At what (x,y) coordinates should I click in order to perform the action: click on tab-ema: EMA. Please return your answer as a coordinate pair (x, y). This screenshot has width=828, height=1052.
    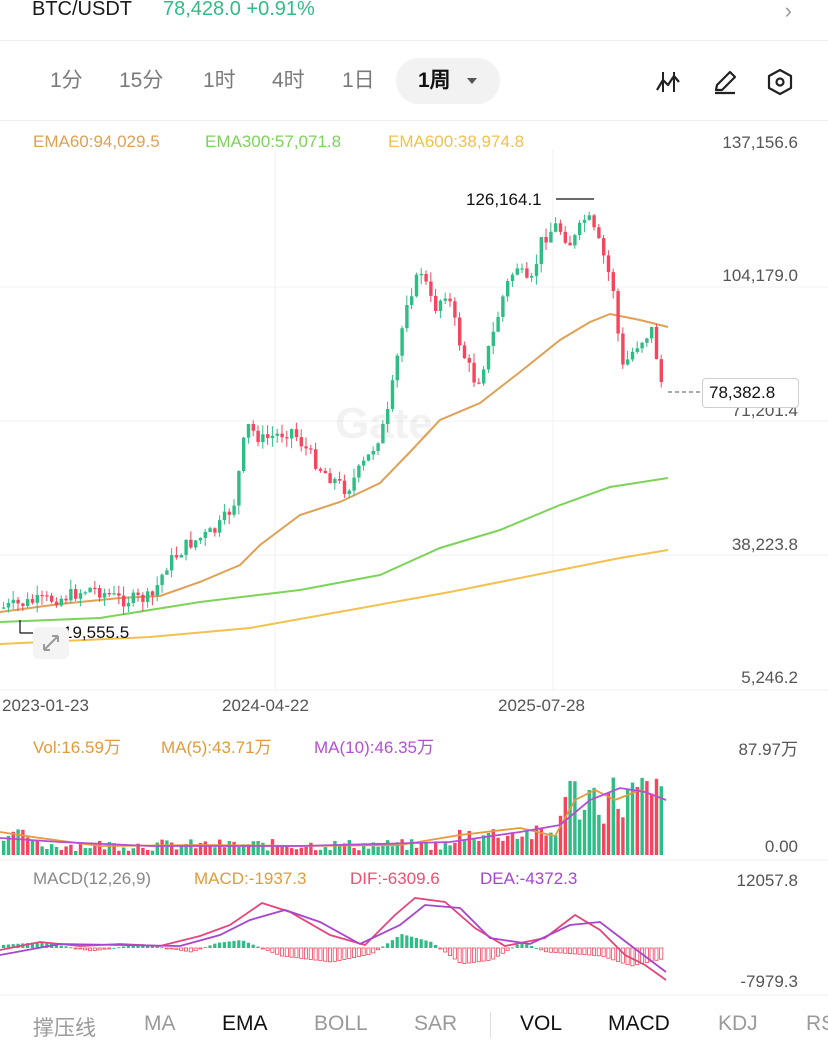
    Looking at the image, I should click on (245, 1023).